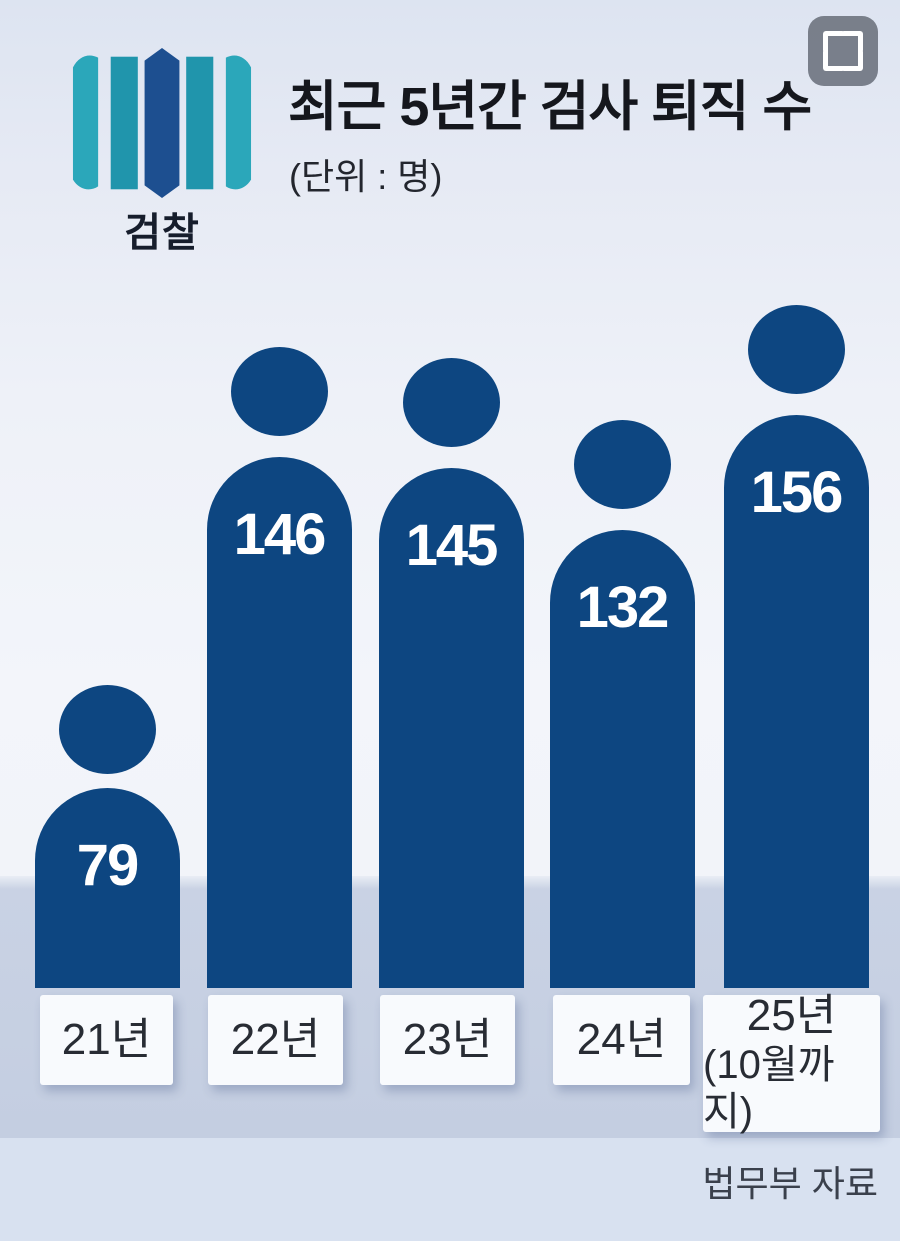  I want to click on person-pictogram-bar: 79, so click(107, 836).